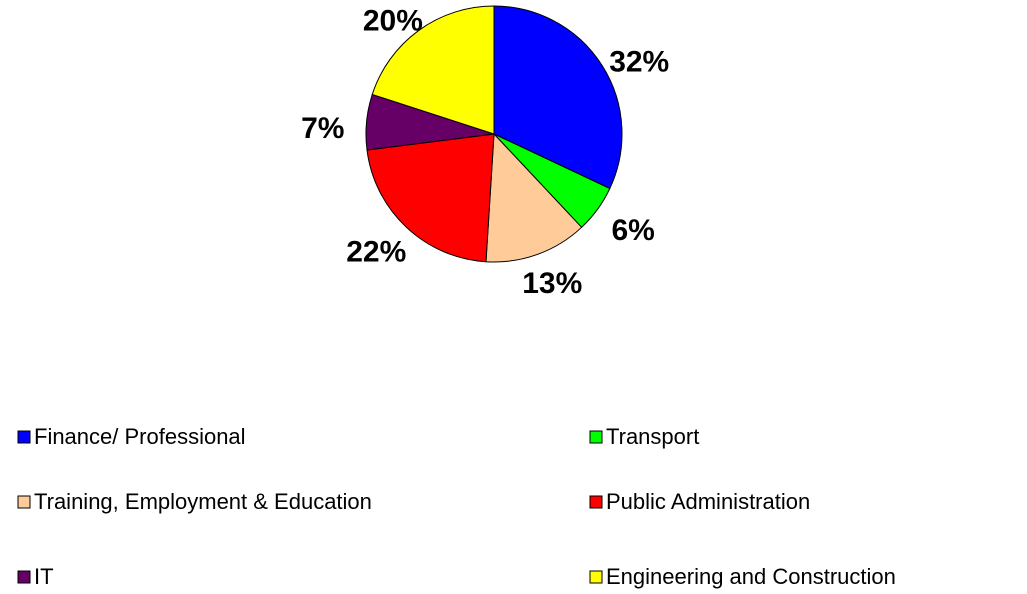 The width and height of the screenshot is (1027, 594). What do you see at coordinates (639, 62) in the screenshot?
I see `data-label: 32%` at bounding box center [639, 62].